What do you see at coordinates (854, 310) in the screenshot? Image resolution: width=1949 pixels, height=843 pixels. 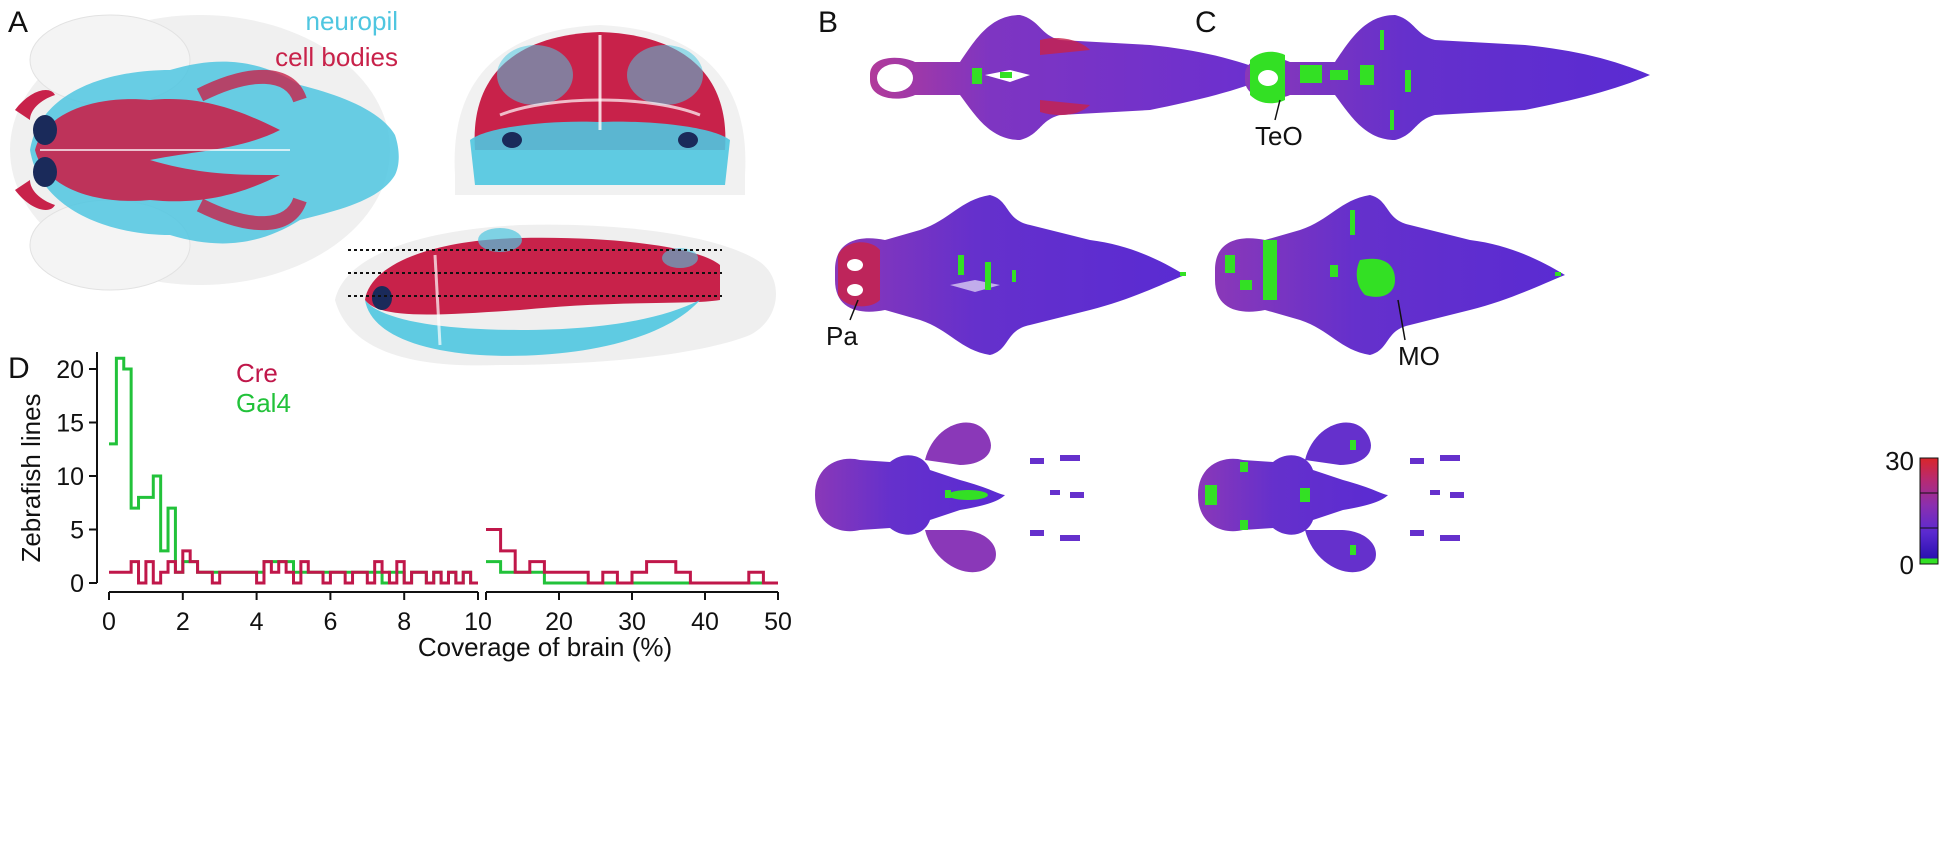 I see `pa-pointer` at bounding box center [854, 310].